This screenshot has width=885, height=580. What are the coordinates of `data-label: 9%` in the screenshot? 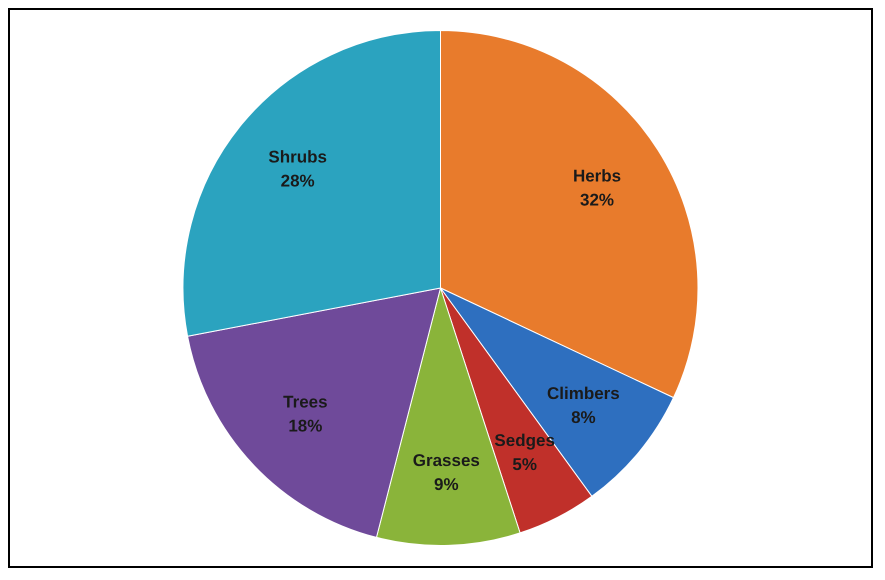 It's located at (446, 484).